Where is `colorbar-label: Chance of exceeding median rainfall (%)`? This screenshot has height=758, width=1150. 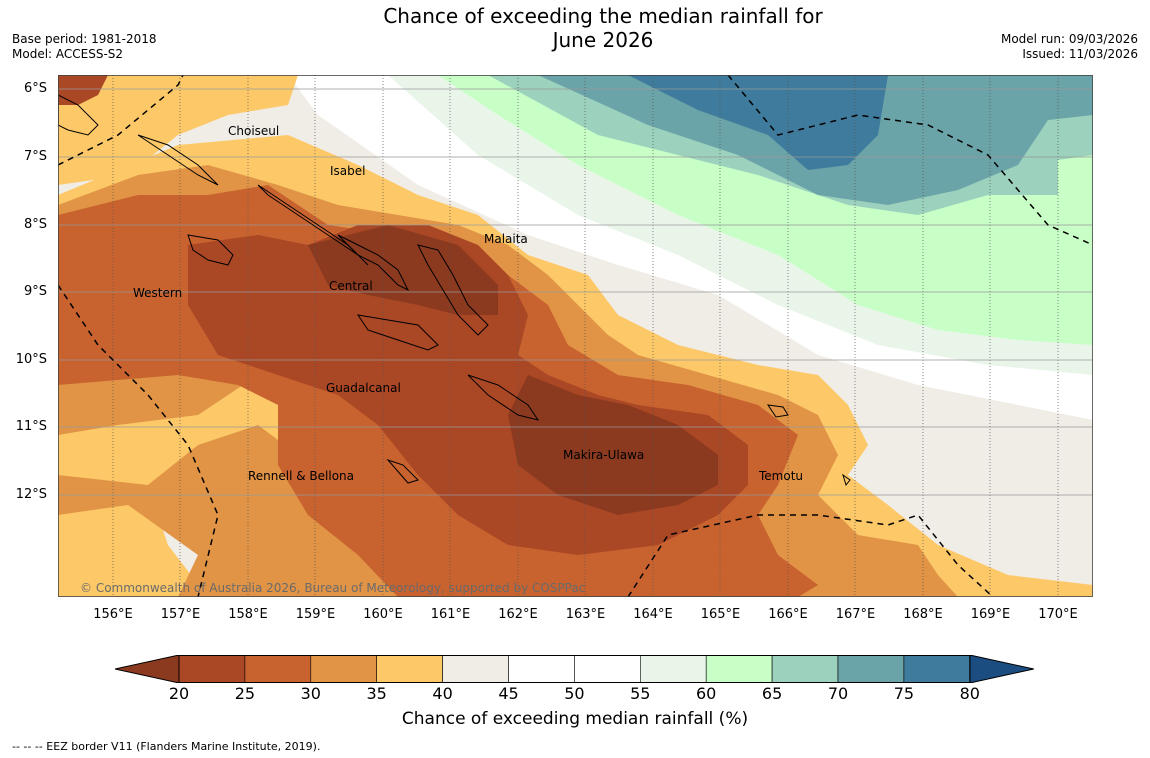 colorbar-label: Chance of exceeding median rainfall (%) is located at coordinates (575, 719).